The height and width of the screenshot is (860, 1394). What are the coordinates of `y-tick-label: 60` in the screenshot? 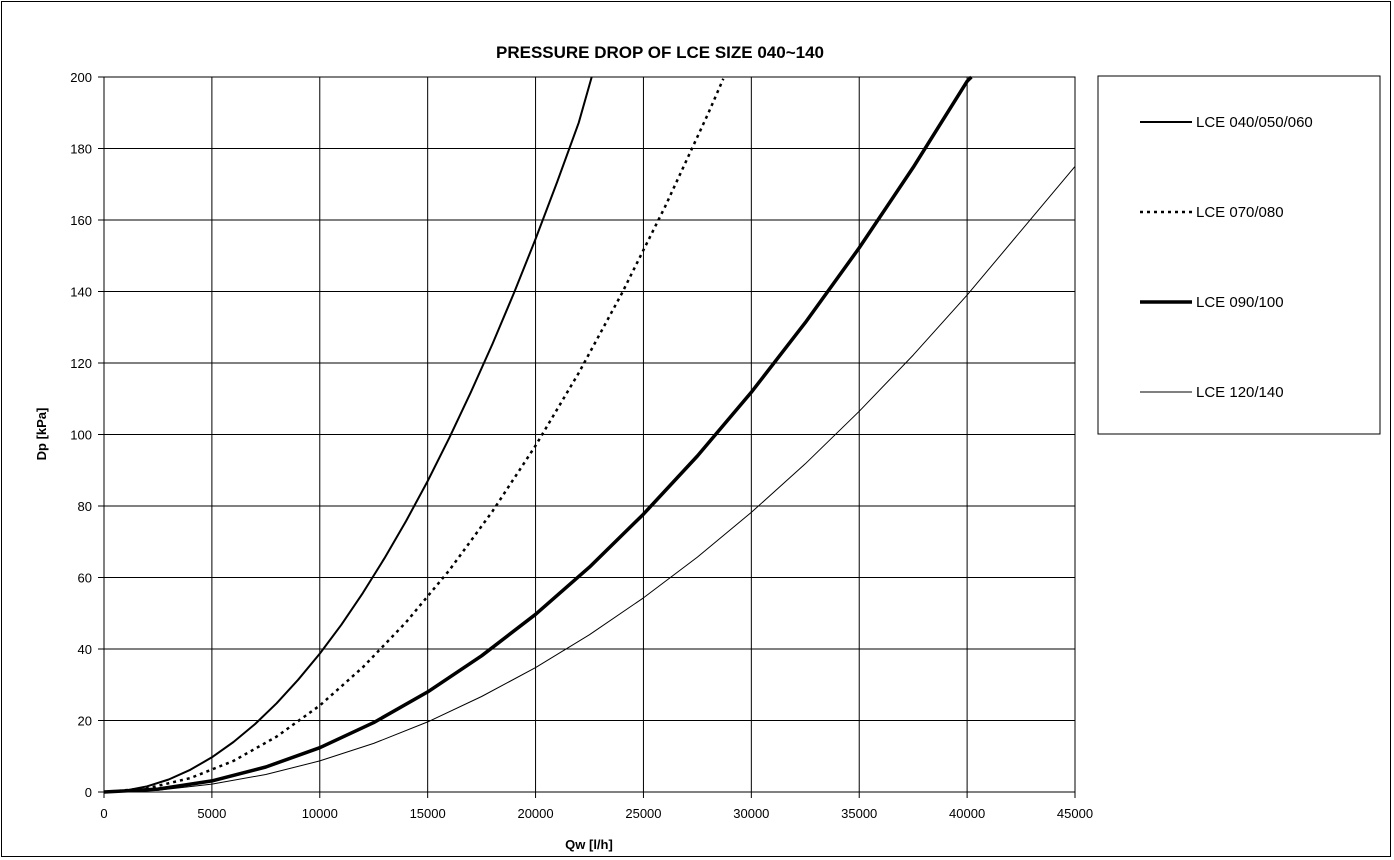 It's located at (85, 578).